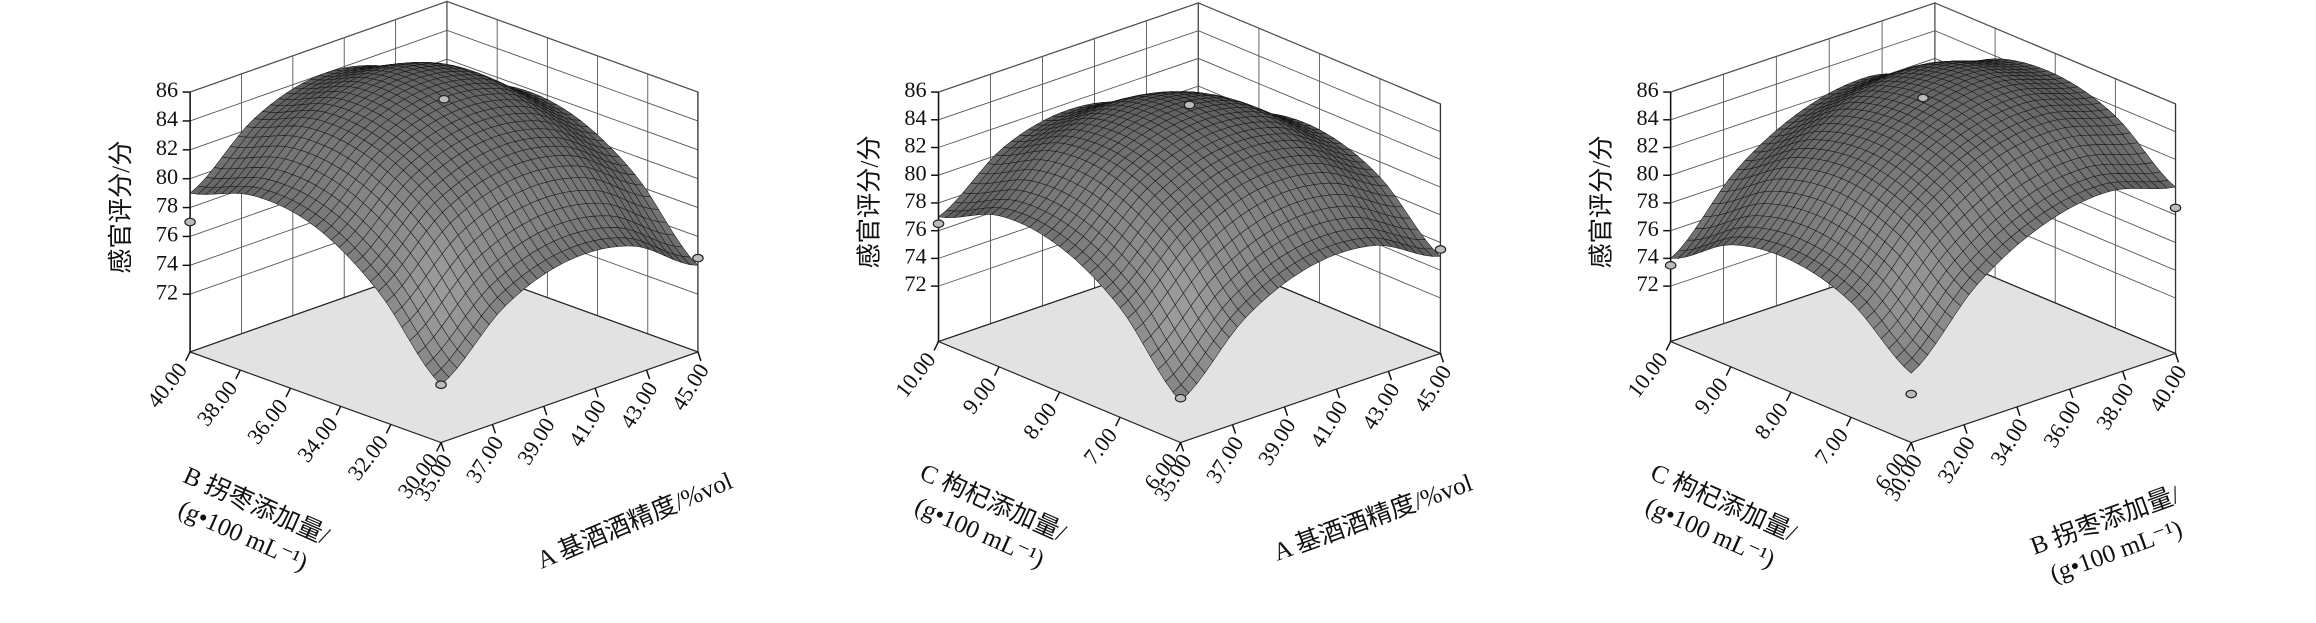  Describe the element at coordinates (1329, 424) in the screenshot. I see `x-tick-label: 41.00` at that location.